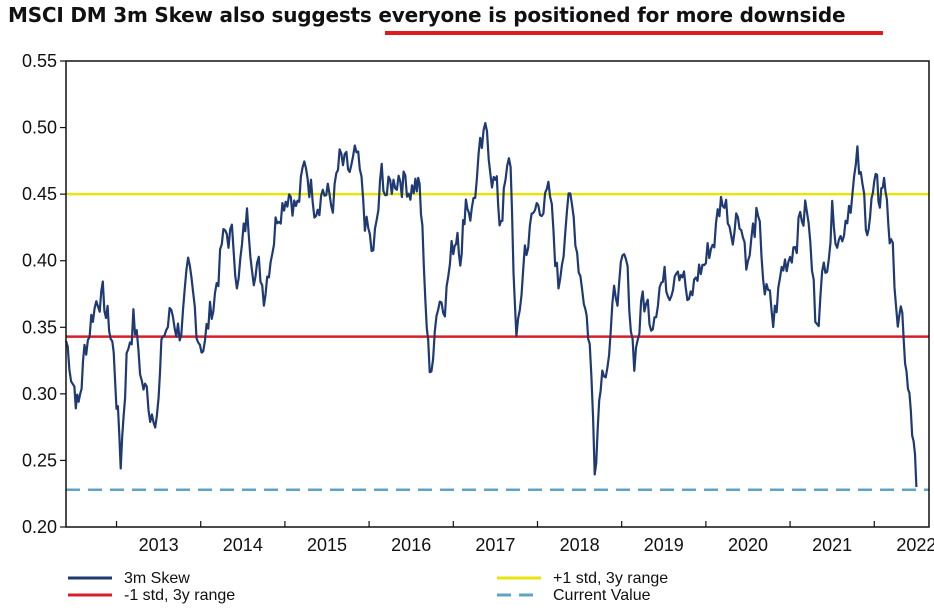 The width and height of the screenshot is (934, 613). I want to click on y-tick-label: 0.50, so click(39, 128).